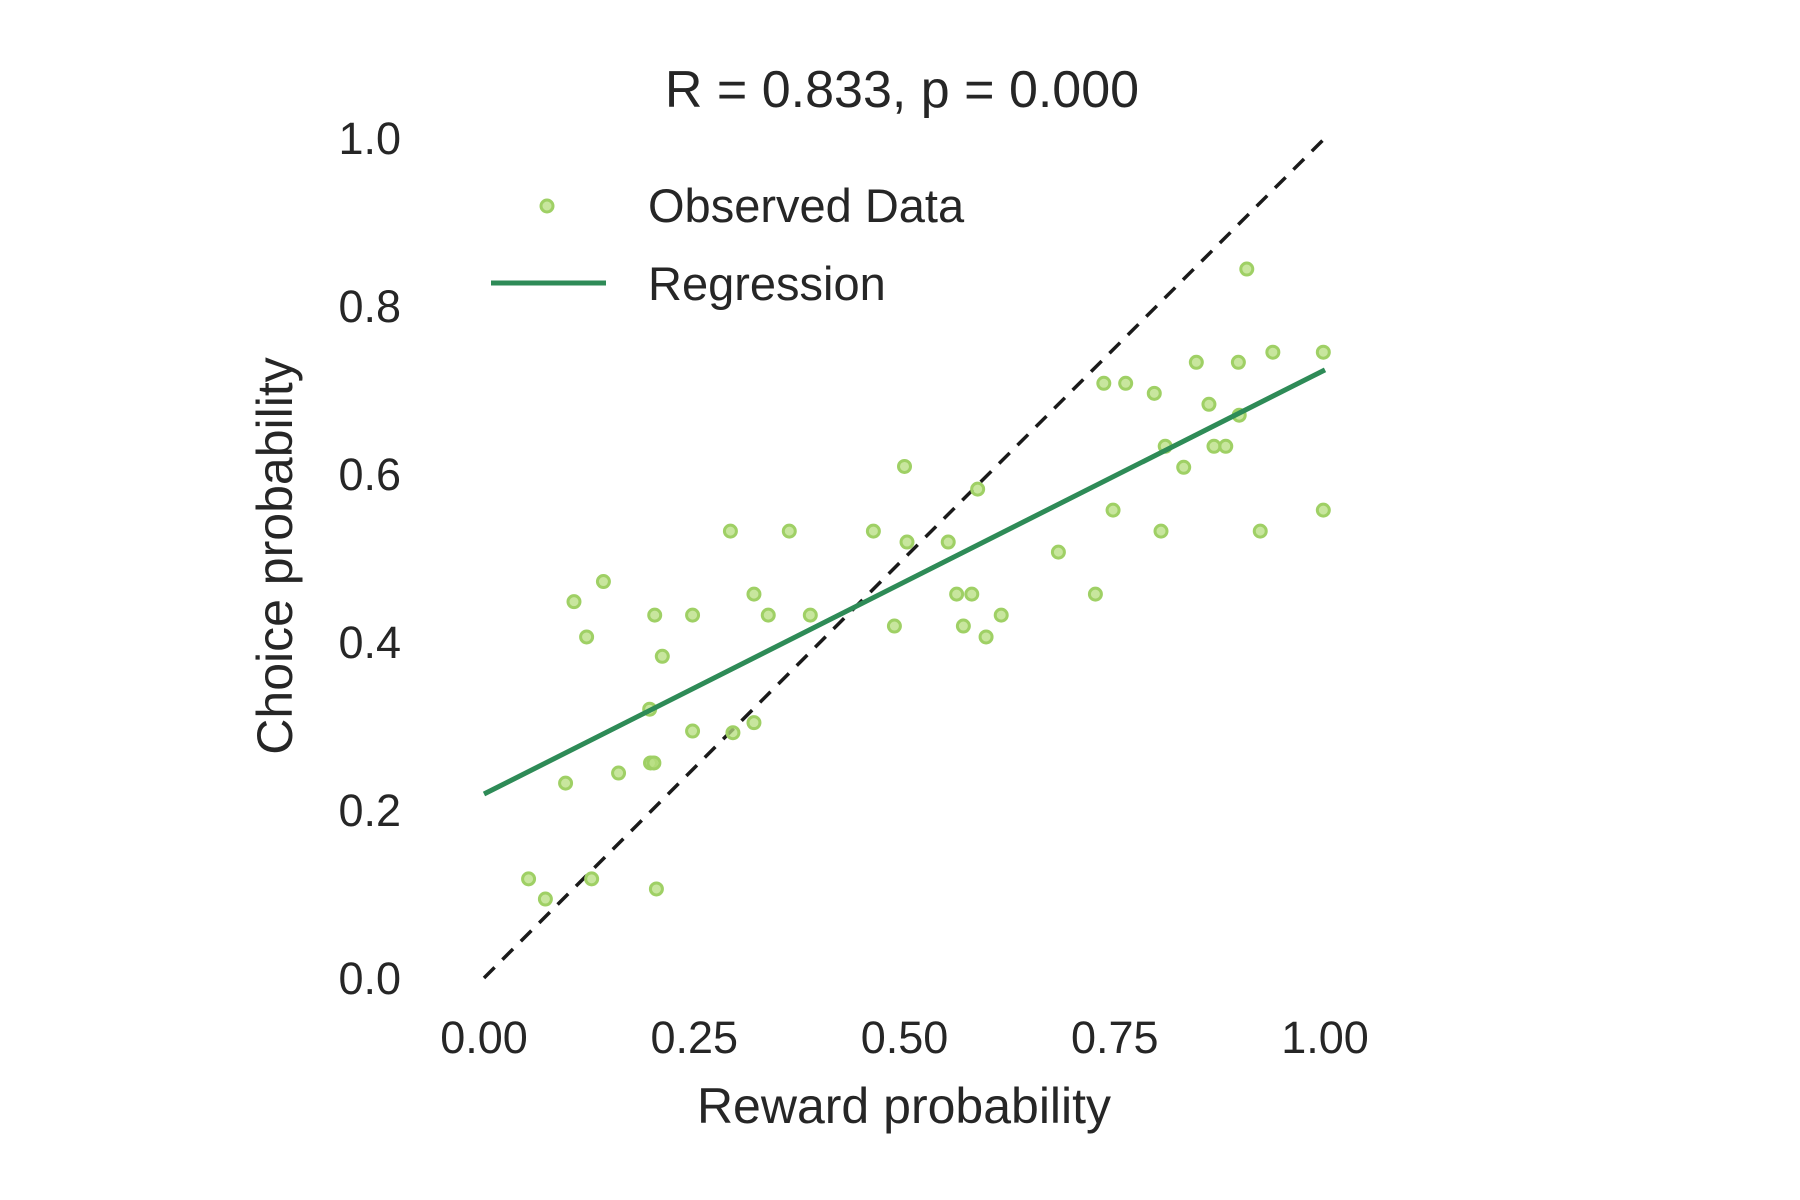  Describe the element at coordinates (484, 1037) in the screenshot. I see `x-tick-label: 0.00` at that location.